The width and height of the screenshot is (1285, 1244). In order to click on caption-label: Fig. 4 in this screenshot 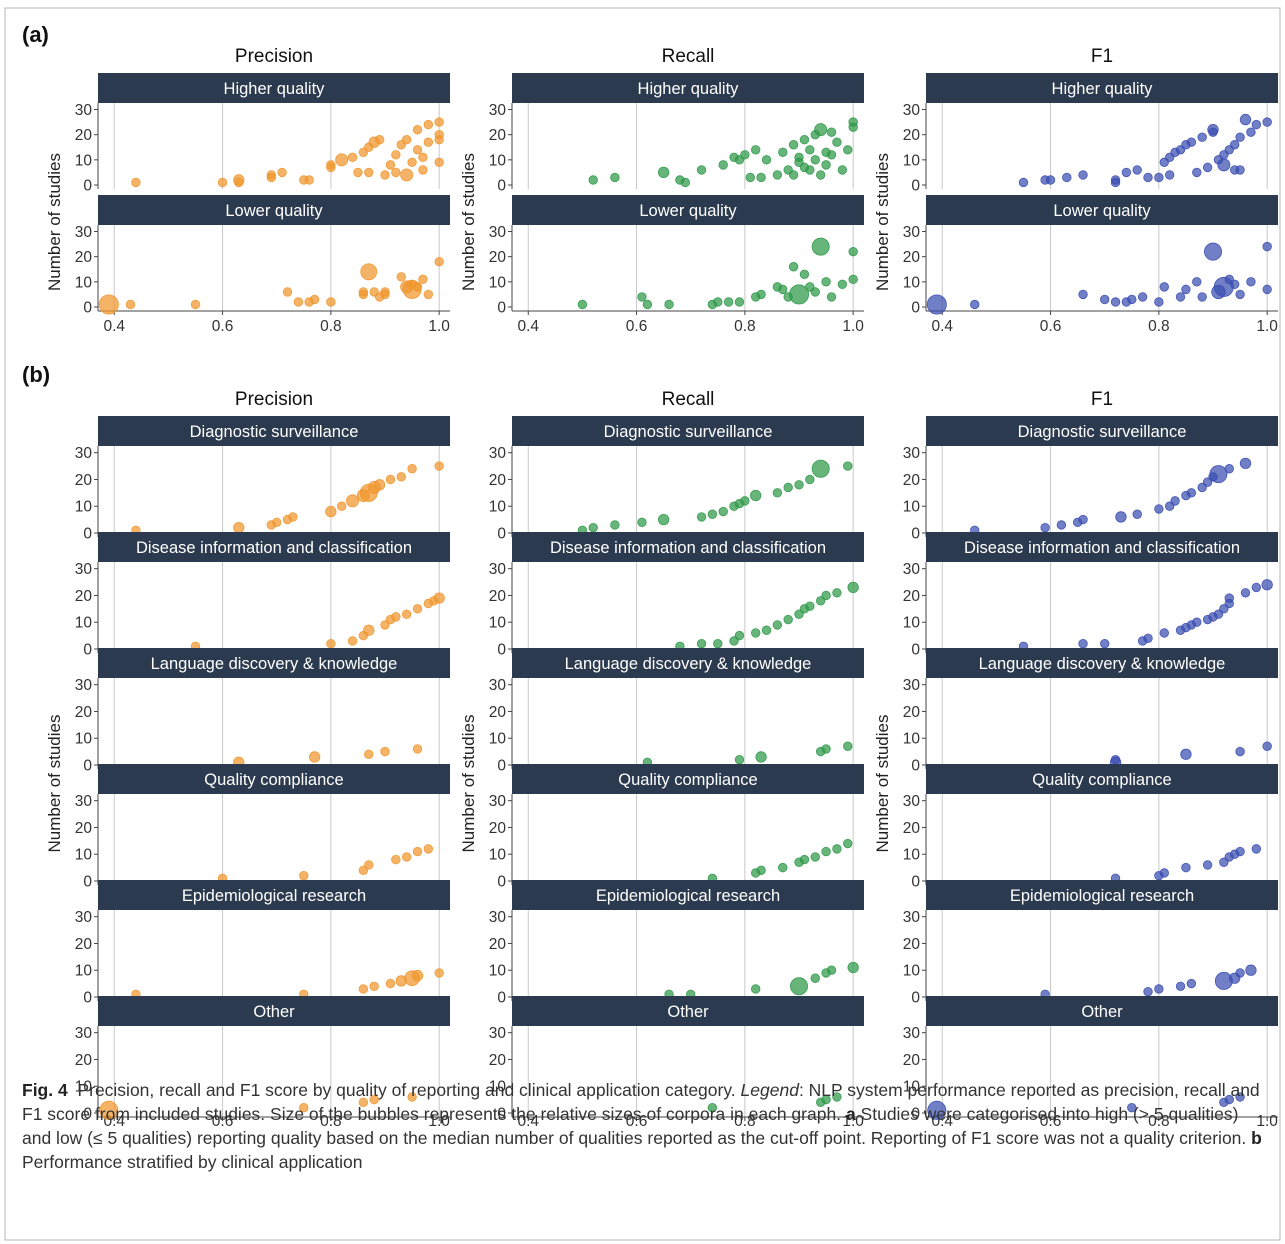, I will do `click(45, 1090)`.